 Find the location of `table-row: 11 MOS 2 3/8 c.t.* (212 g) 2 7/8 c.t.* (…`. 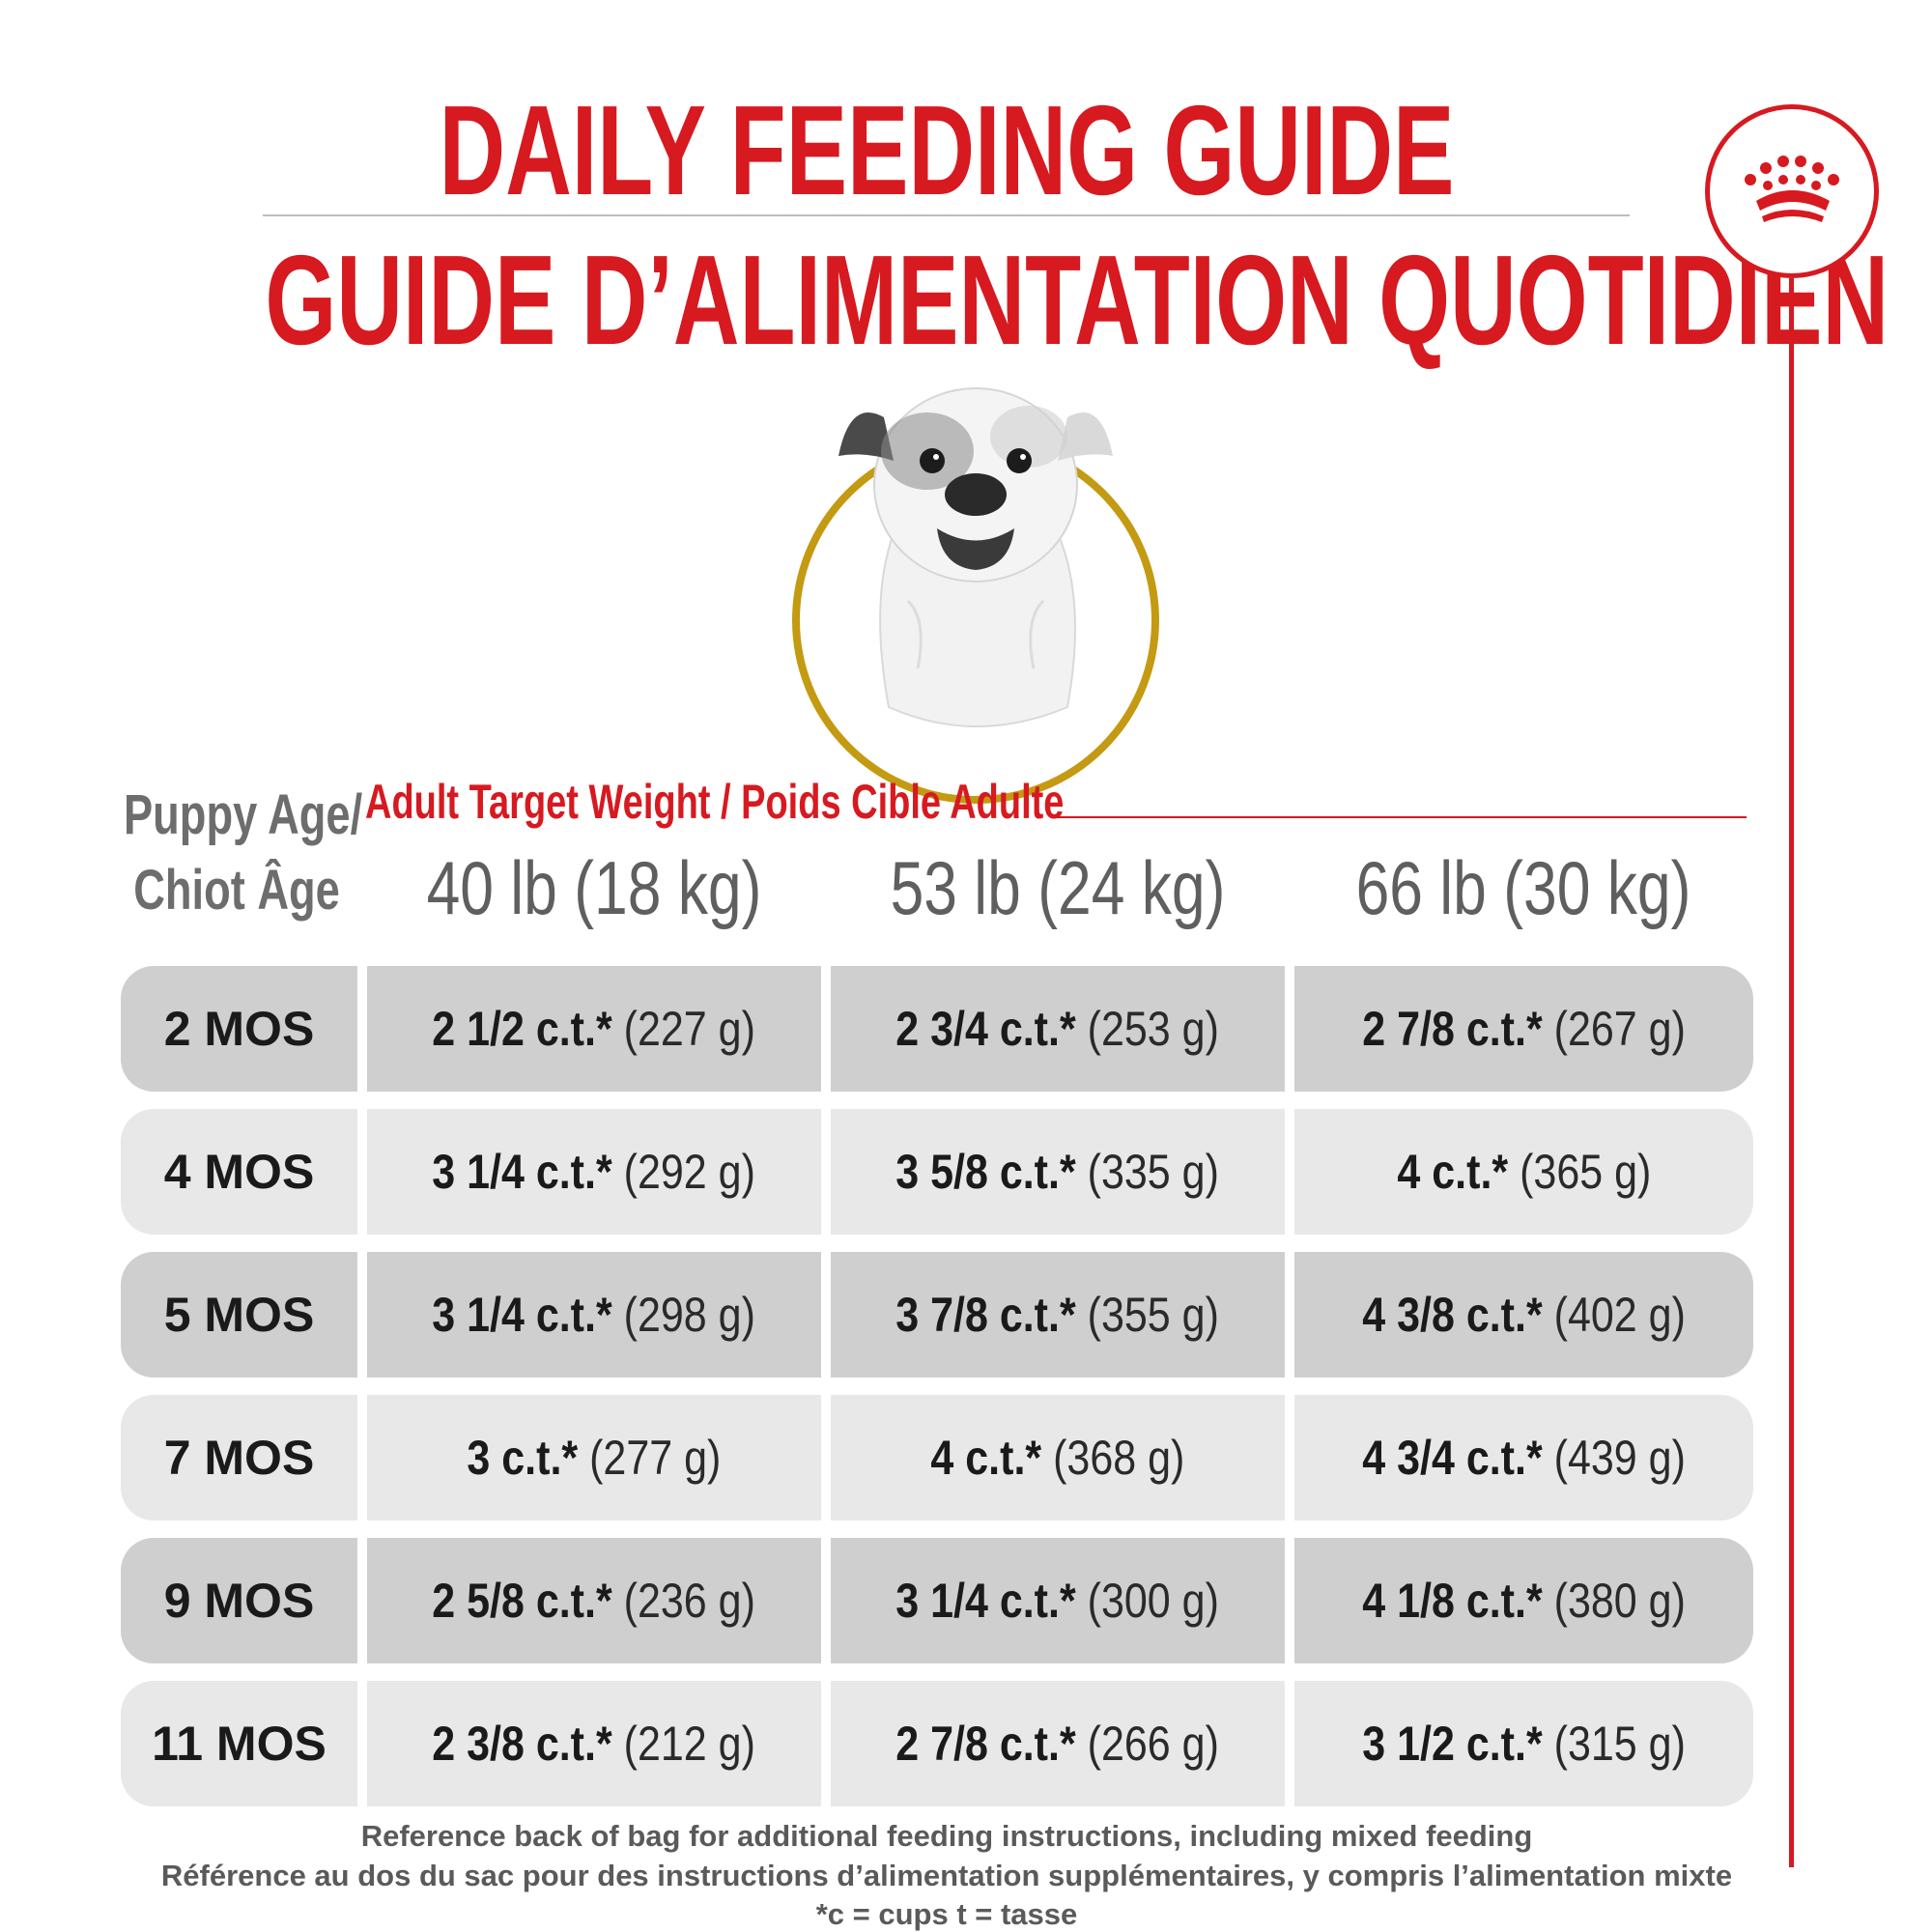

table-row: 11 MOS 2 3/8 c.t.* (212 g) 2 7/8 c.t.* (… is located at coordinates (937, 1743).